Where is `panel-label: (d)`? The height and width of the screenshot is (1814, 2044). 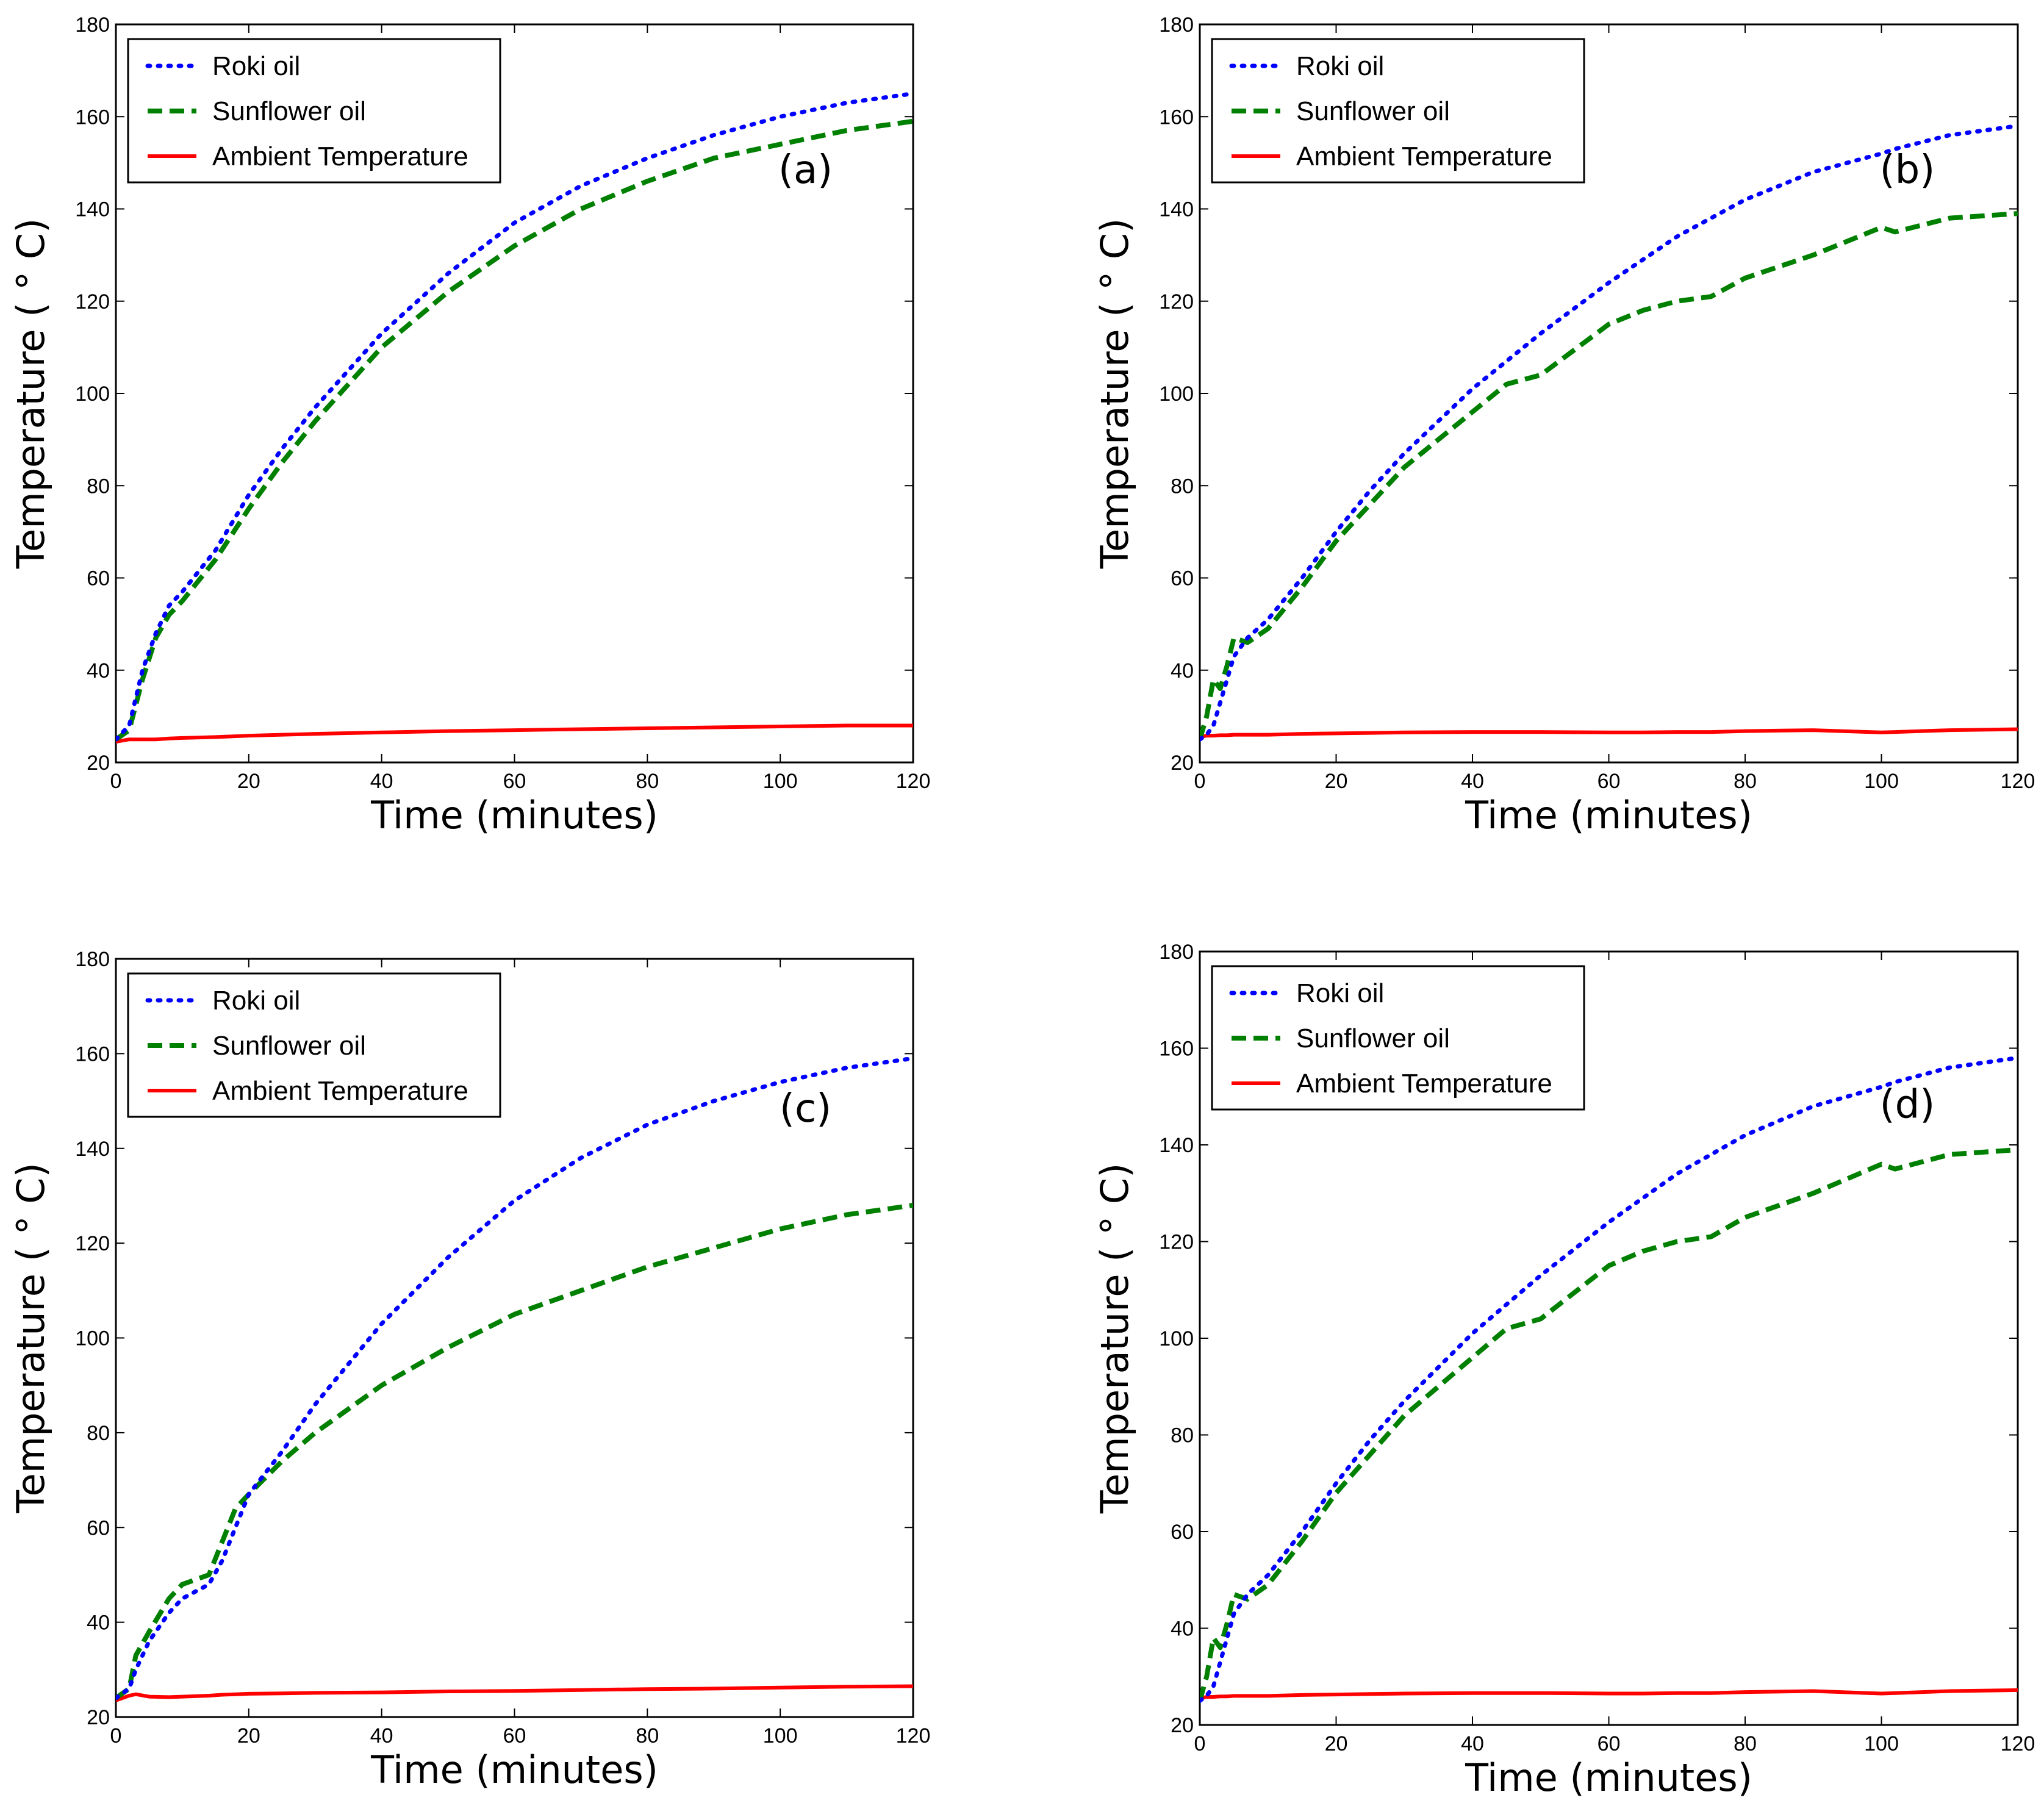 panel-label: (d) is located at coordinates (1907, 1106).